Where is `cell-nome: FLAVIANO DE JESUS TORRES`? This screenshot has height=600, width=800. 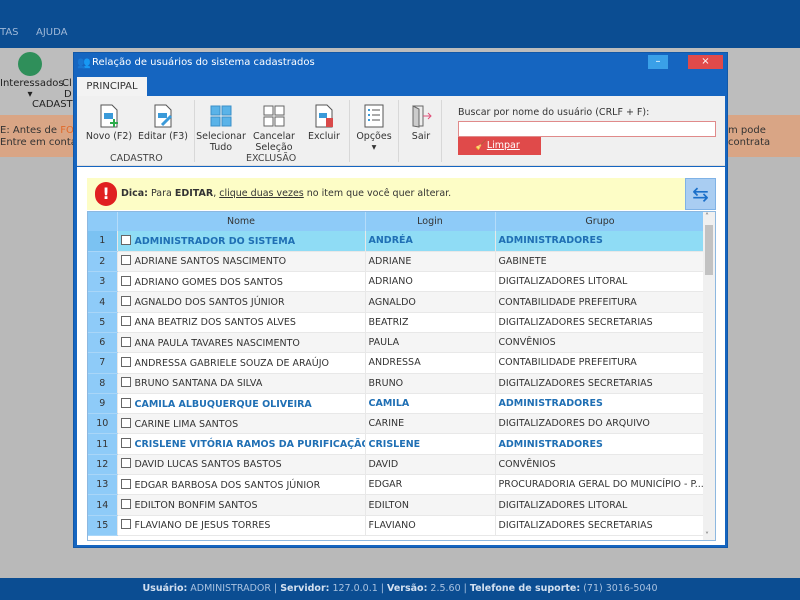 cell-nome: FLAVIANO DE JESUS TORRES is located at coordinates (241, 525).